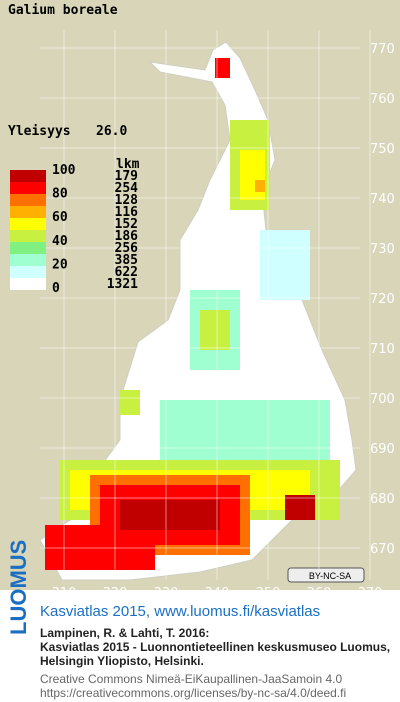 The height and width of the screenshot is (702, 400). I want to click on legend-count: 116, so click(127, 212).